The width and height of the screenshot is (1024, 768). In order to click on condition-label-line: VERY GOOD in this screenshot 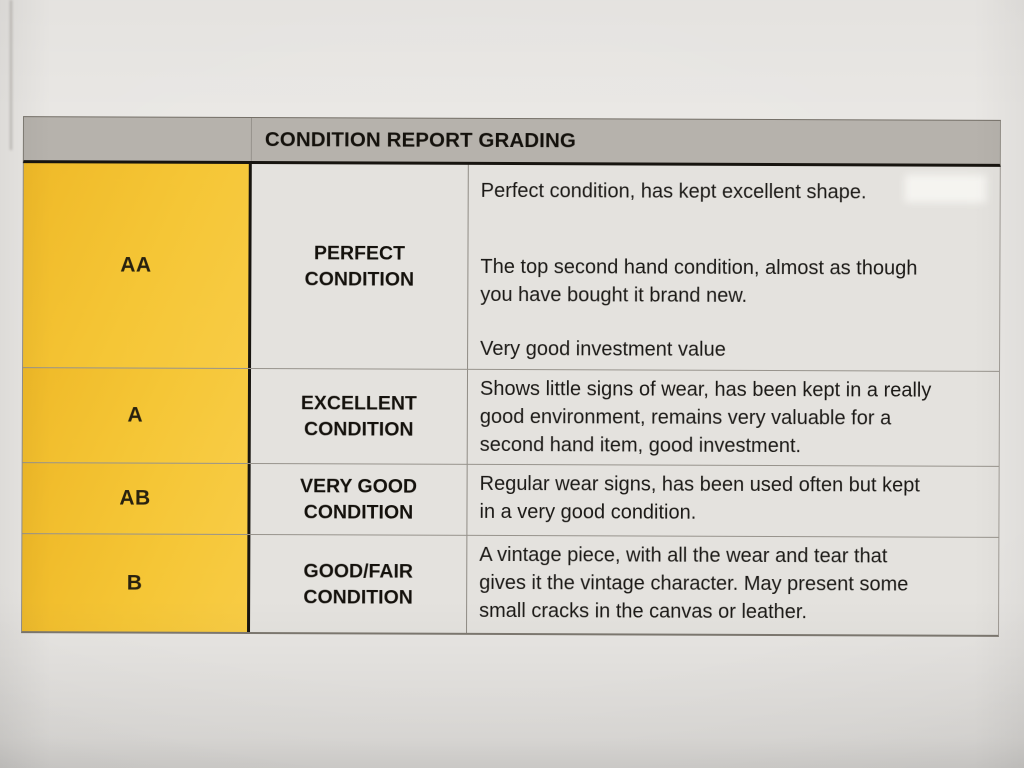, I will do `click(359, 486)`.